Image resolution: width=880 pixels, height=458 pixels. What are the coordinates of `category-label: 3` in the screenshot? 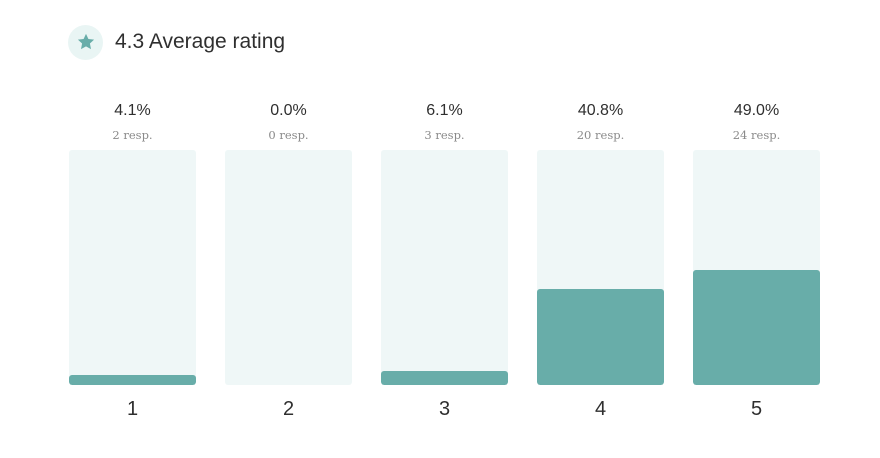 It's located at (444, 409).